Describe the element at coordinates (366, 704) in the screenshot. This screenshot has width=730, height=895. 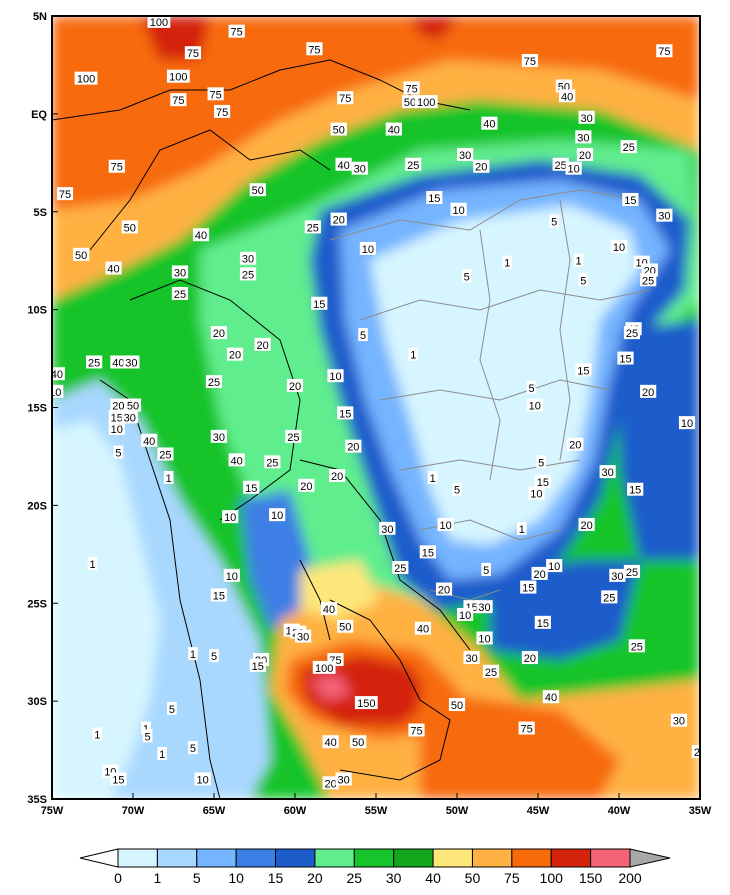
I see `contour-label: 150` at that location.